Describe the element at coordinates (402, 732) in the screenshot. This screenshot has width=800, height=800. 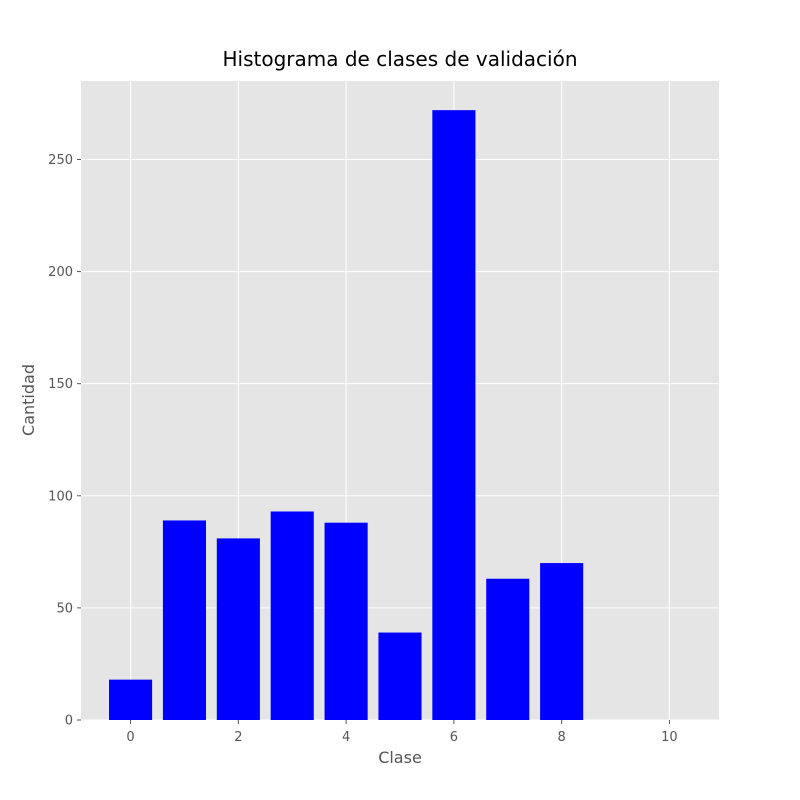
I see `x-axis-ticks: 0 2 4 6 8 10` at that location.